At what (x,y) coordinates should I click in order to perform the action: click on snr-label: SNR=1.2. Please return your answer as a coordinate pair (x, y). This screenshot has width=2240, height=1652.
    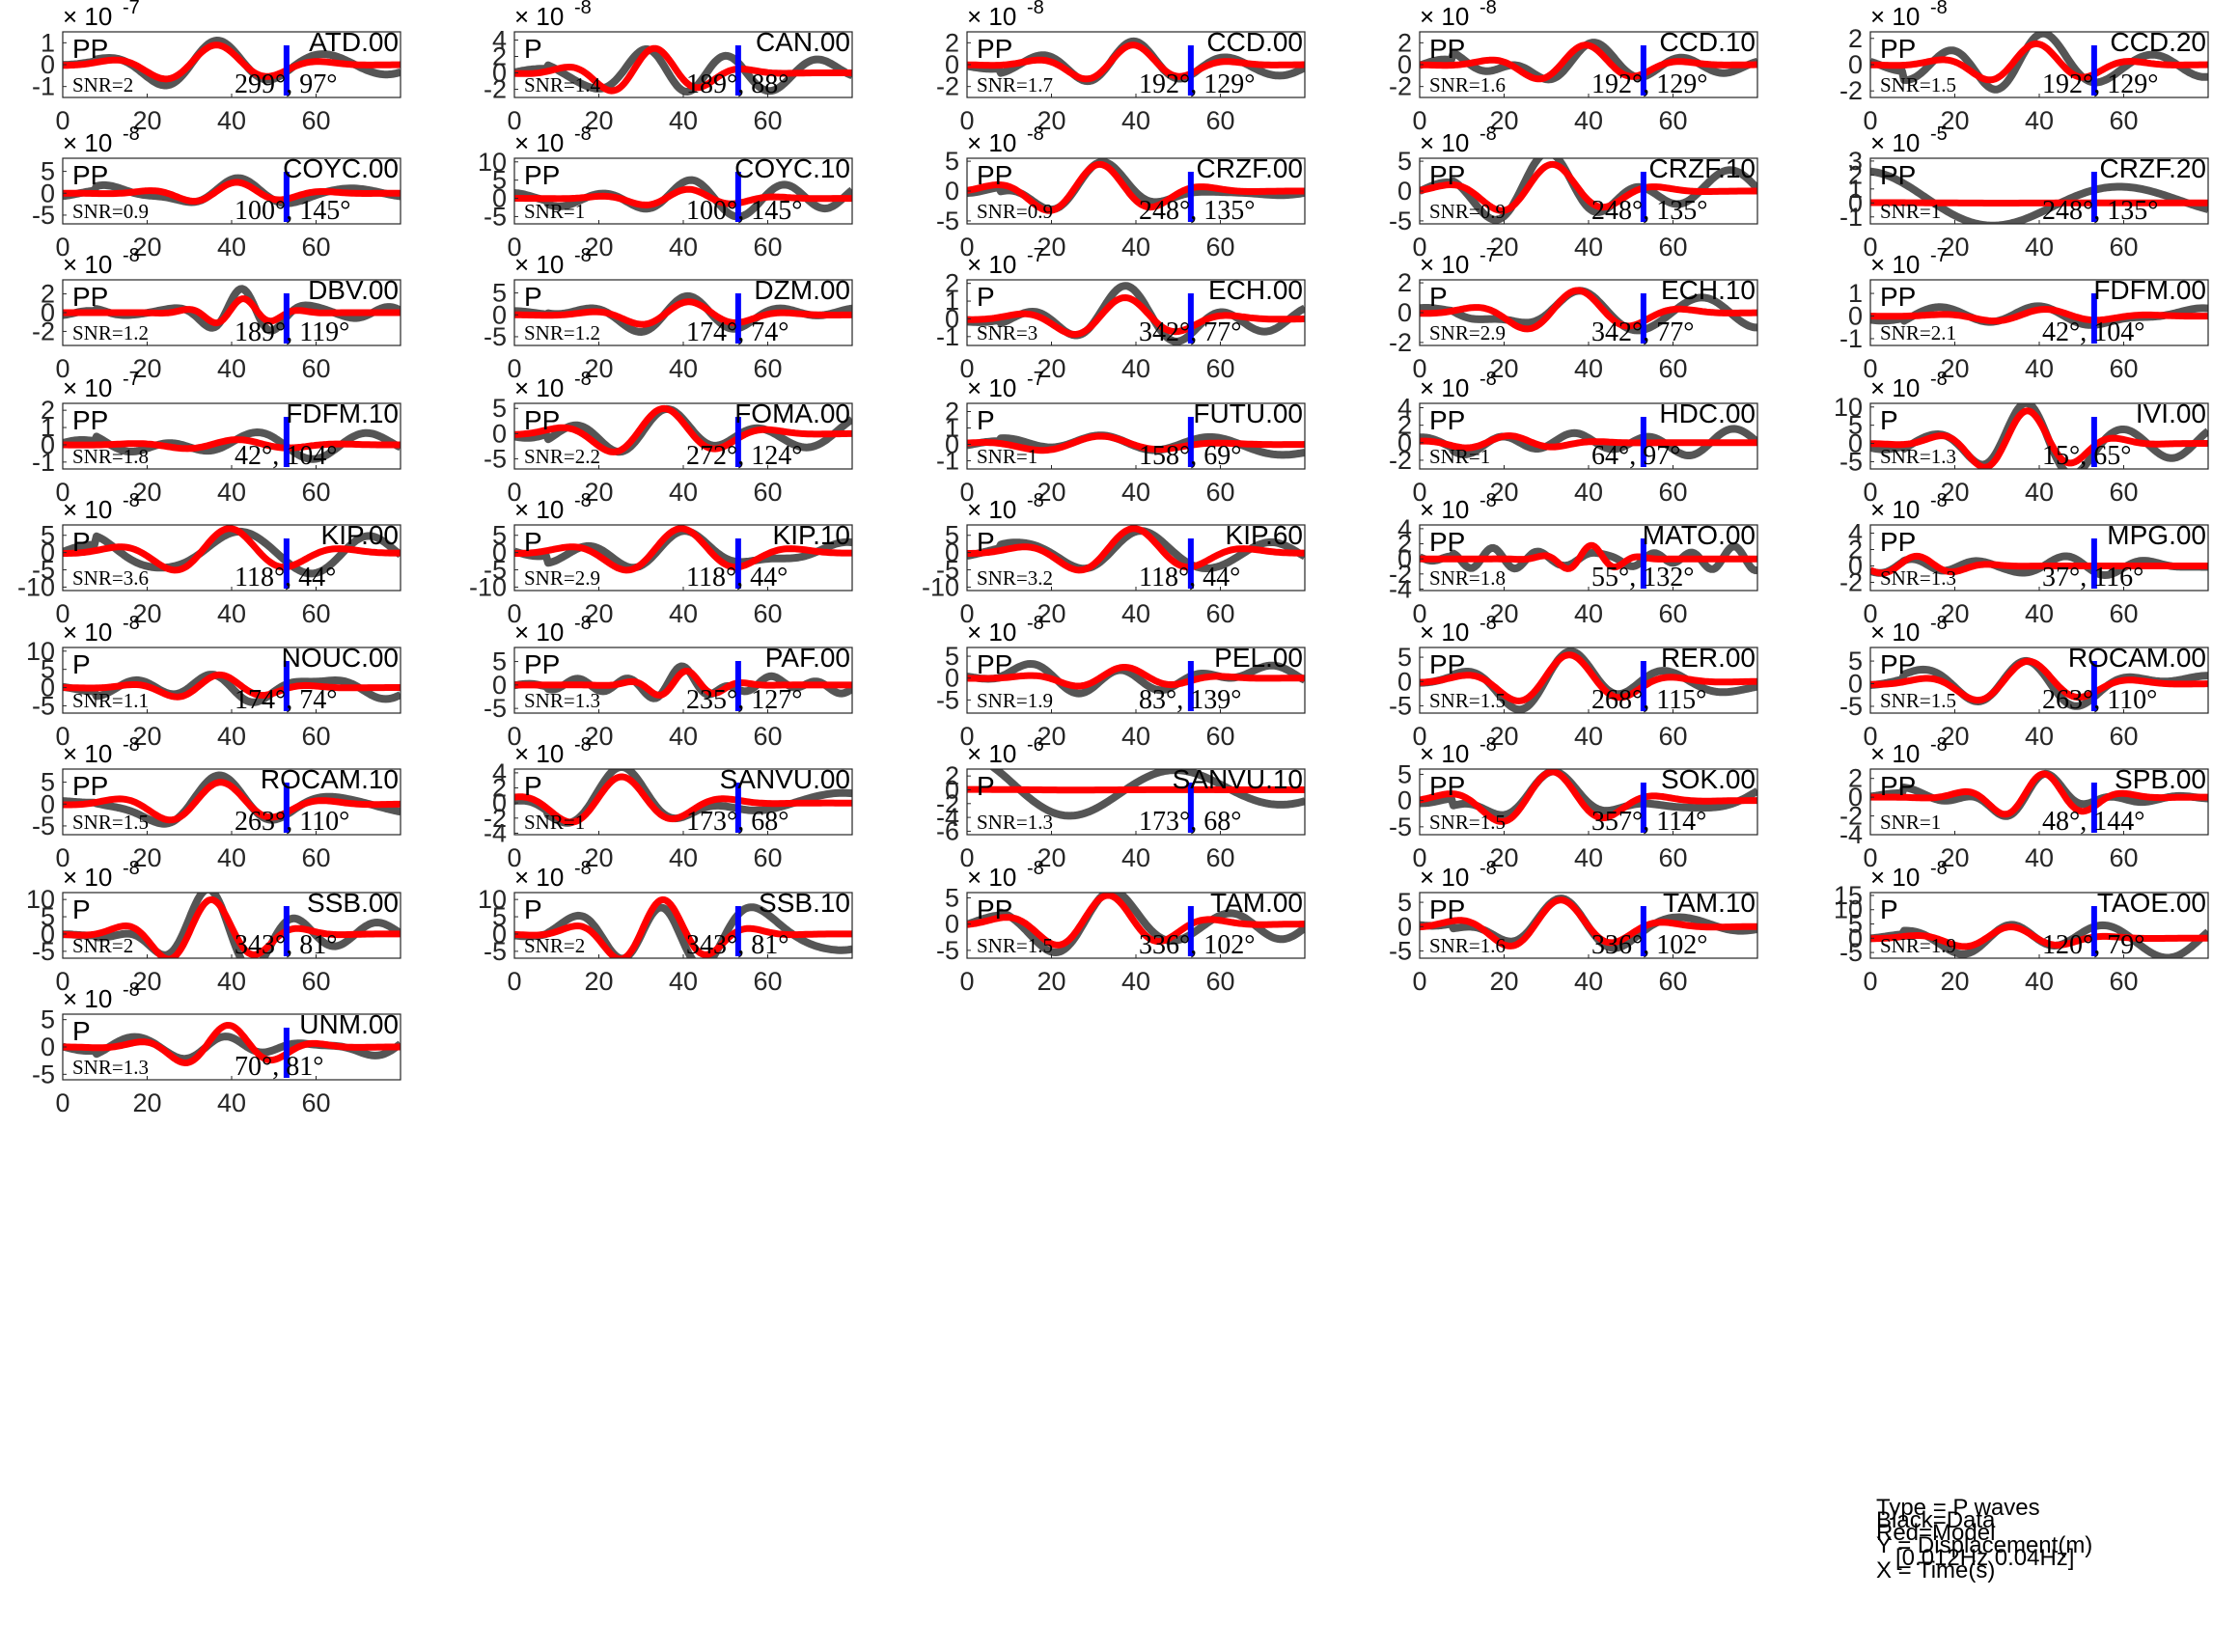
    Looking at the image, I should click on (562, 332).